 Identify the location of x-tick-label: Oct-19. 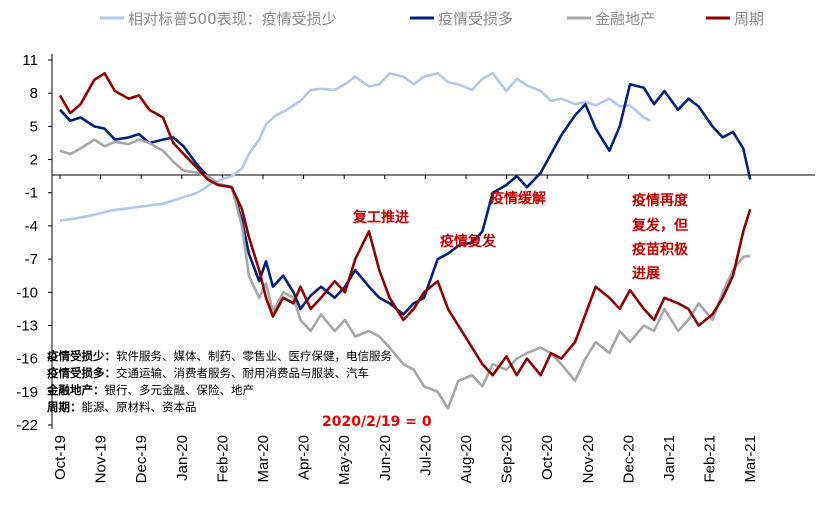
(60, 457).